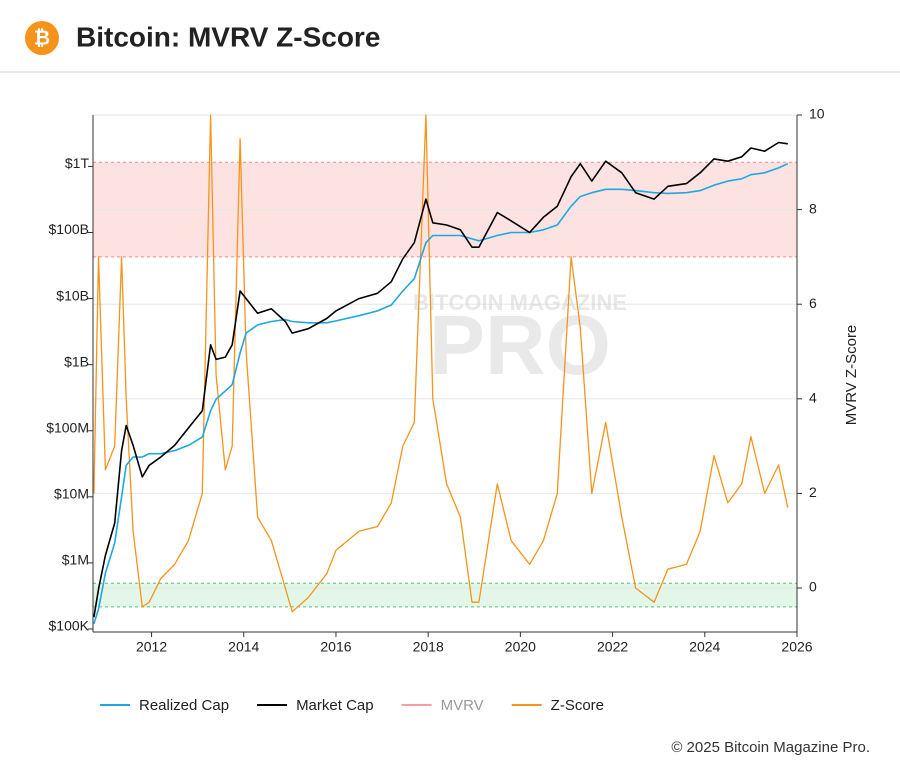 The image size is (900, 765). Describe the element at coordinates (813, 398) in the screenshot. I see `y2-tick-label: 4` at that location.